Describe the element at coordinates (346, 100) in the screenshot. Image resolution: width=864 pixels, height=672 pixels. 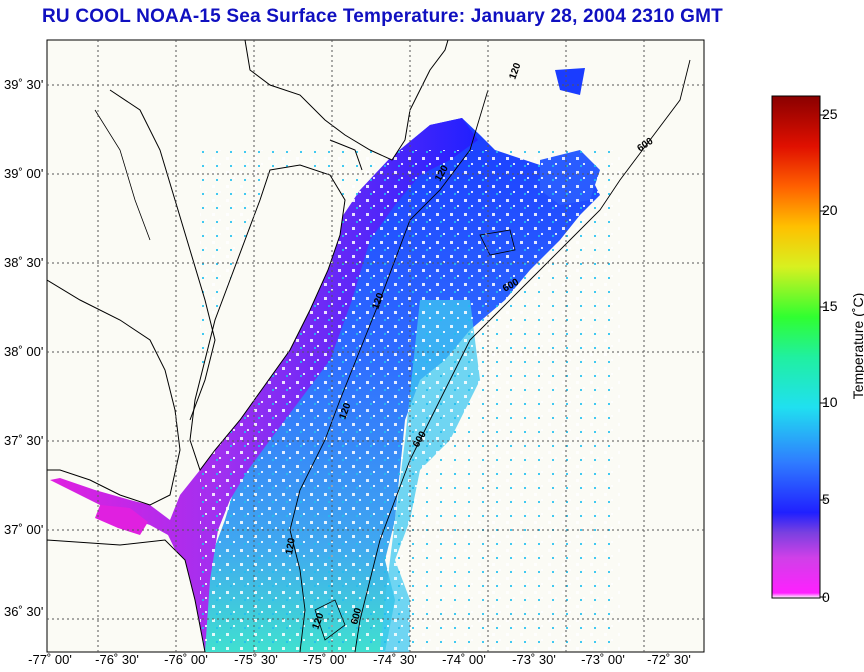
I see `coastline-new-jersey` at that location.